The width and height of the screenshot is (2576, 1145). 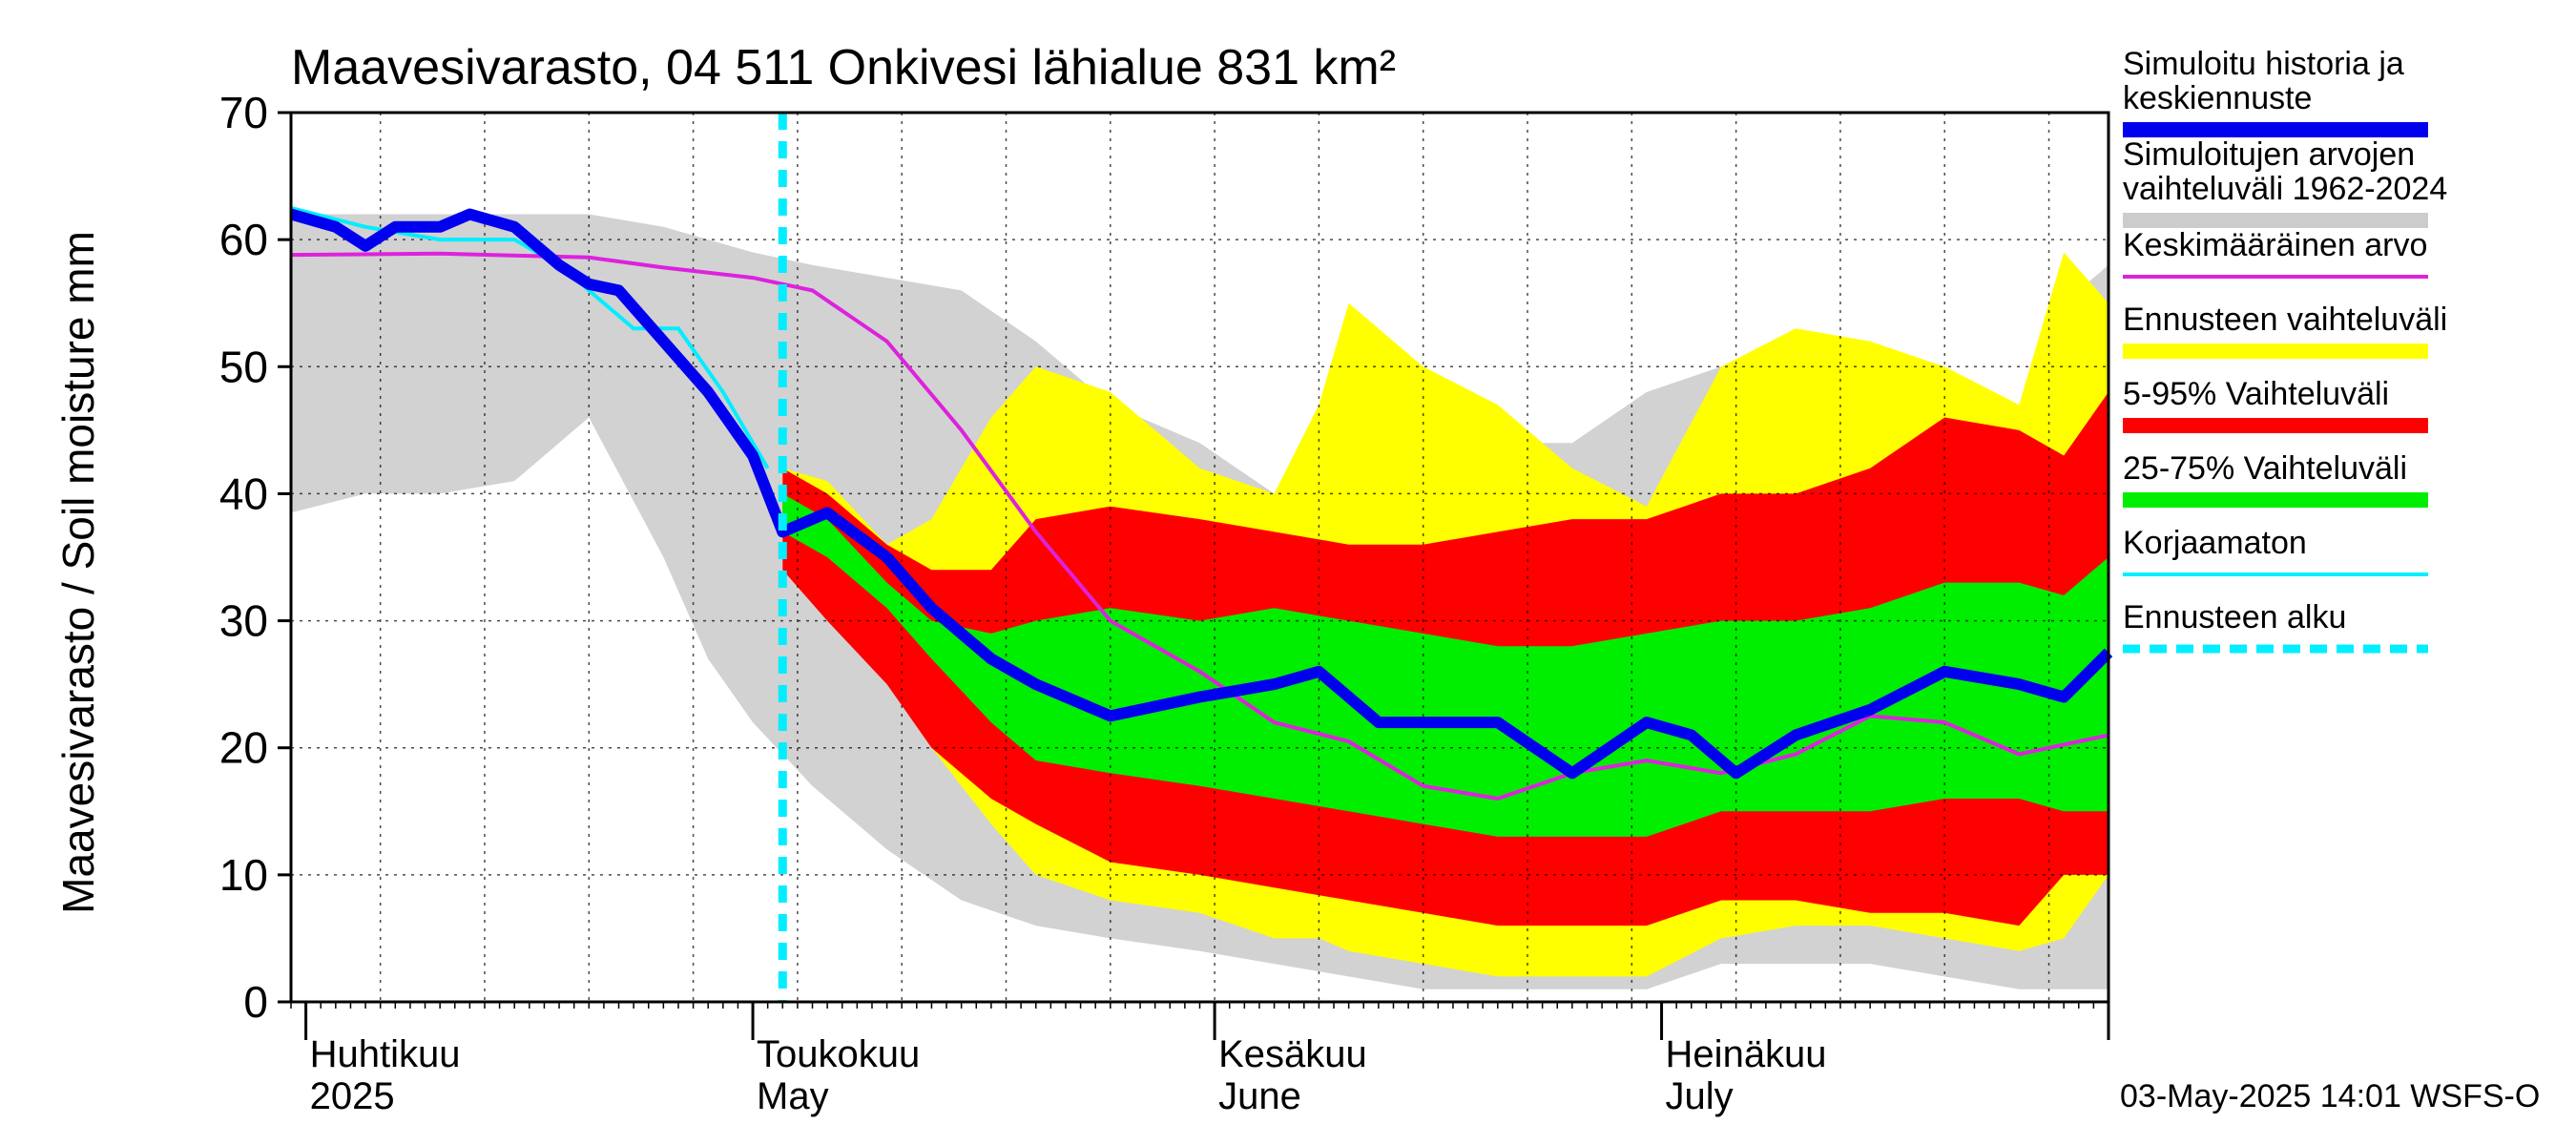 What do you see at coordinates (1700, 1096) in the screenshot?
I see `month-label-en: July` at bounding box center [1700, 1096].